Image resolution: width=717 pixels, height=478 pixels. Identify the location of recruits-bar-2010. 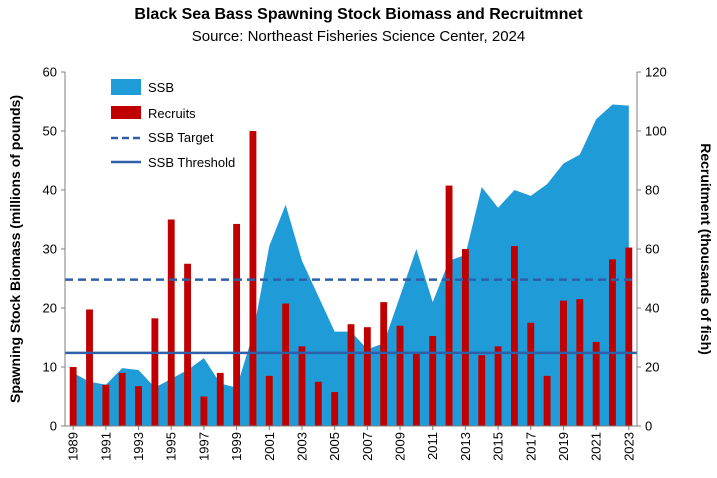
(416, 389).